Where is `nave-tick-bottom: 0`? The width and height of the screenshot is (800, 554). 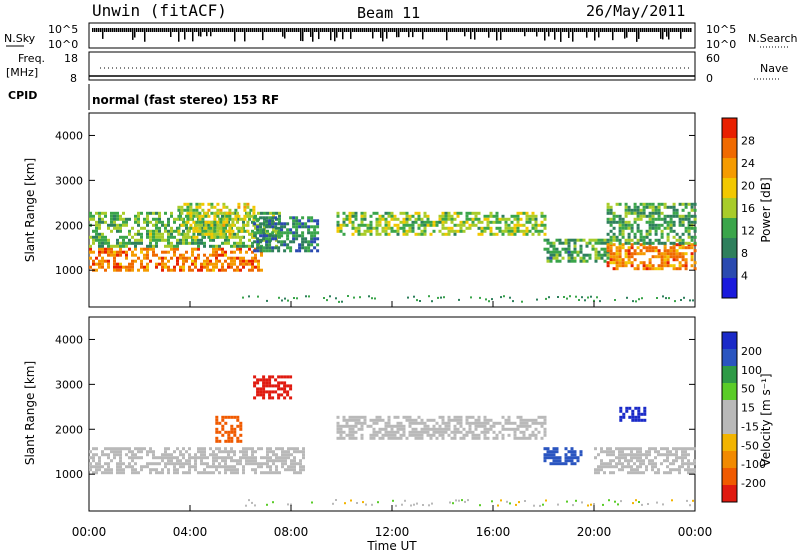
nave-tick-bottom: 0 is located at coordinates (709, 78).